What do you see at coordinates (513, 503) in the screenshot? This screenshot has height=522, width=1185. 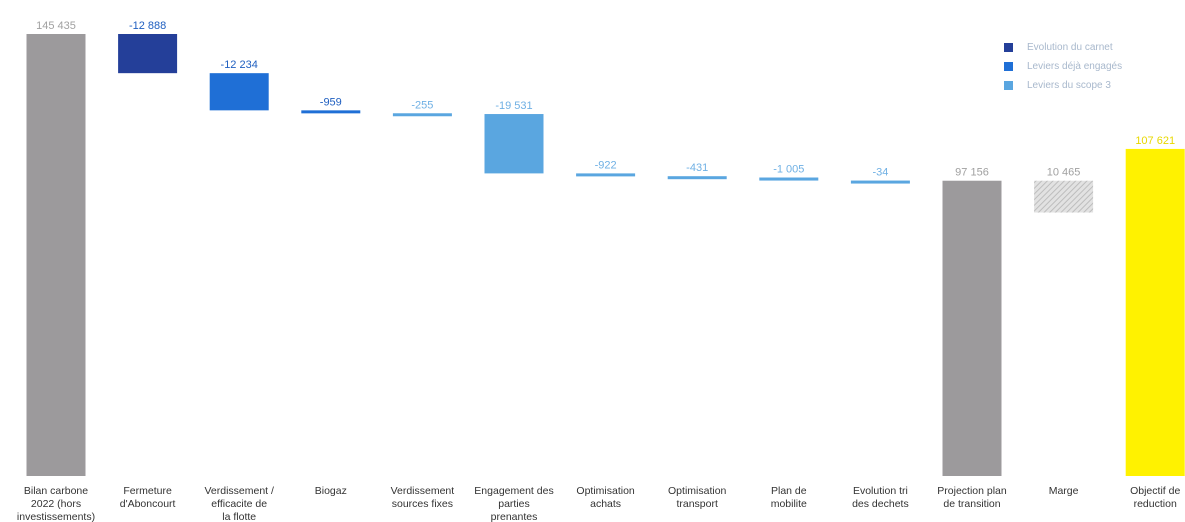 I see `category-label-5: Engagement des parties prenantes` at bounding box center [513, 503].